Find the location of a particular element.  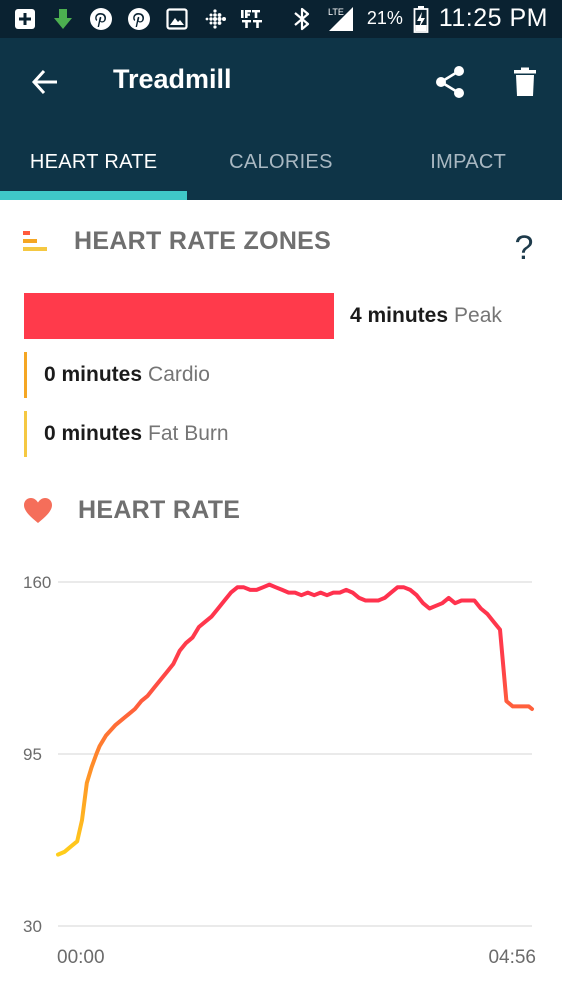

status-bar: LTE 21% 11:25 PM is located at coordinates (281, 19).